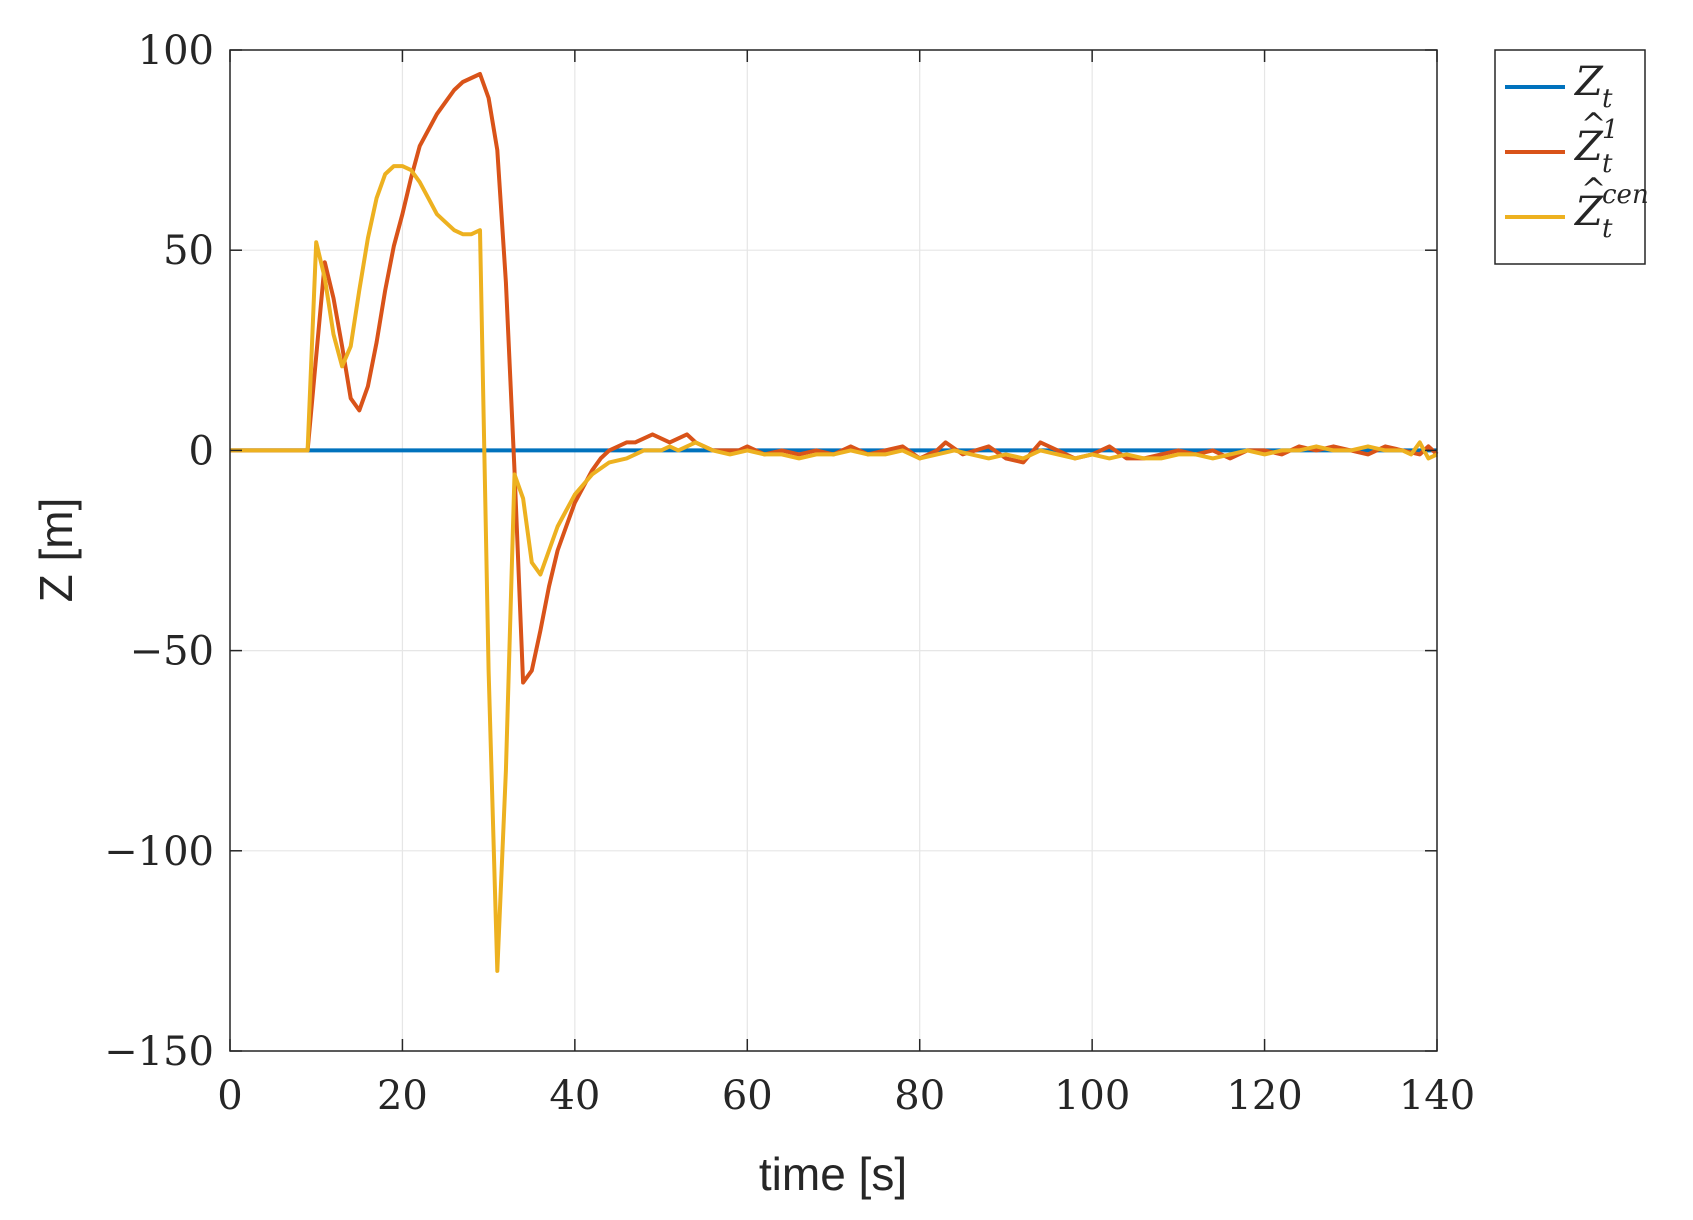 This screenshot has width=1693, height=1220. Describe the element at coordinates (402, 1096) in the screenshot. I see `x-tick-label: 20` at that location.